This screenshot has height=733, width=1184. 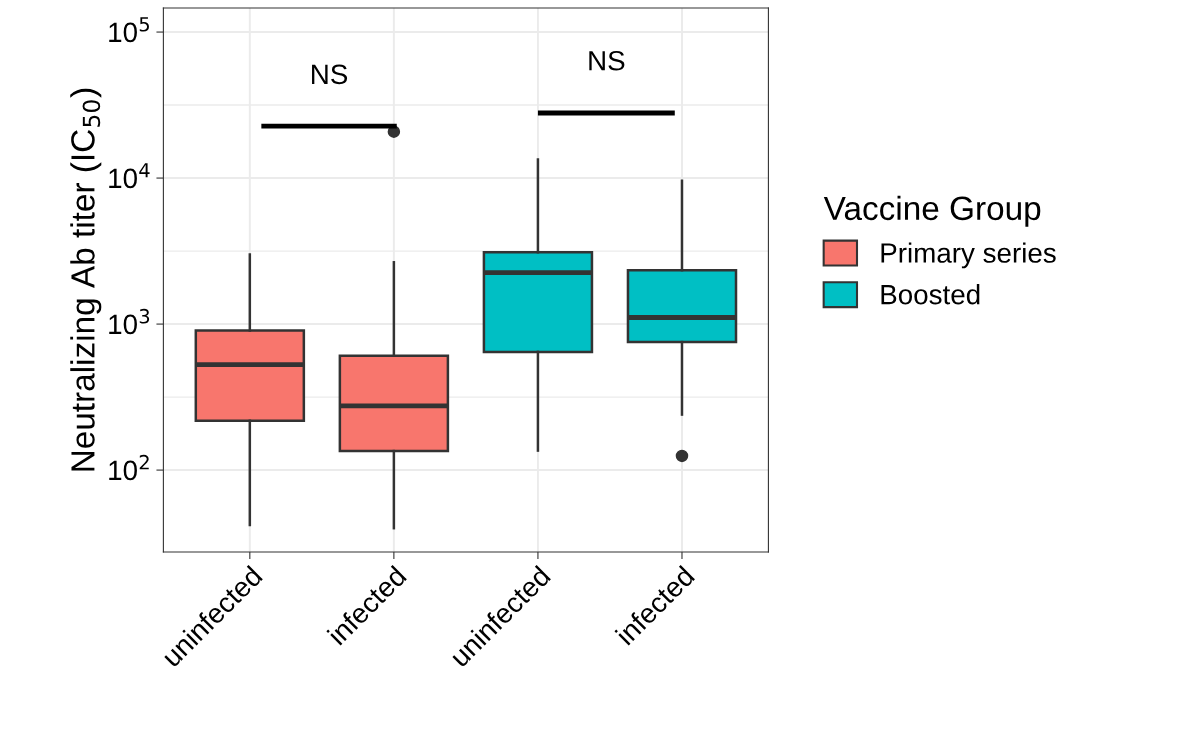 What do you see at coordinates (932, 211) in the screenshot?
I see `legend-title: Vaccine Group` at bounding box center [932, 211].